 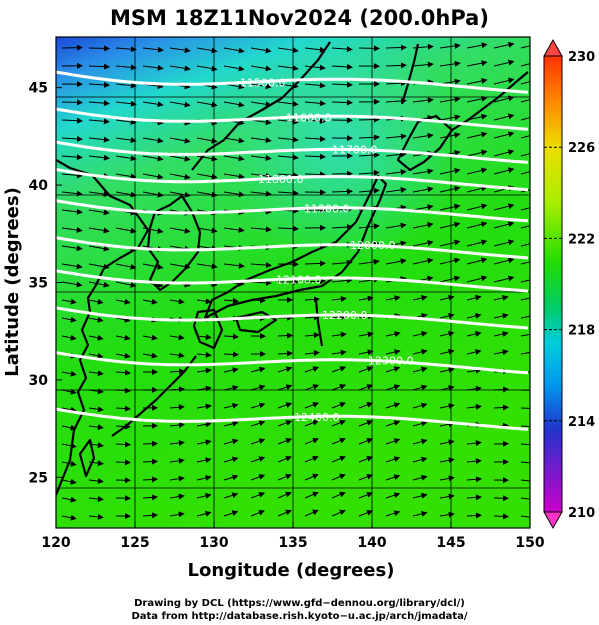 I want to click on coastline-kurils, so click(x=490, y=101).